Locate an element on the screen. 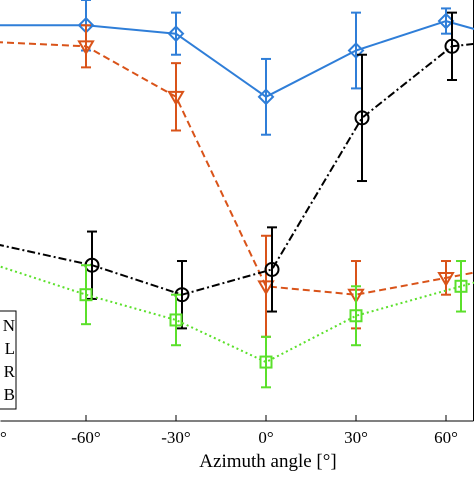 The width and height of the screenshot is (474, 479). legend-label-b: B is located at coordinates (9, 394).